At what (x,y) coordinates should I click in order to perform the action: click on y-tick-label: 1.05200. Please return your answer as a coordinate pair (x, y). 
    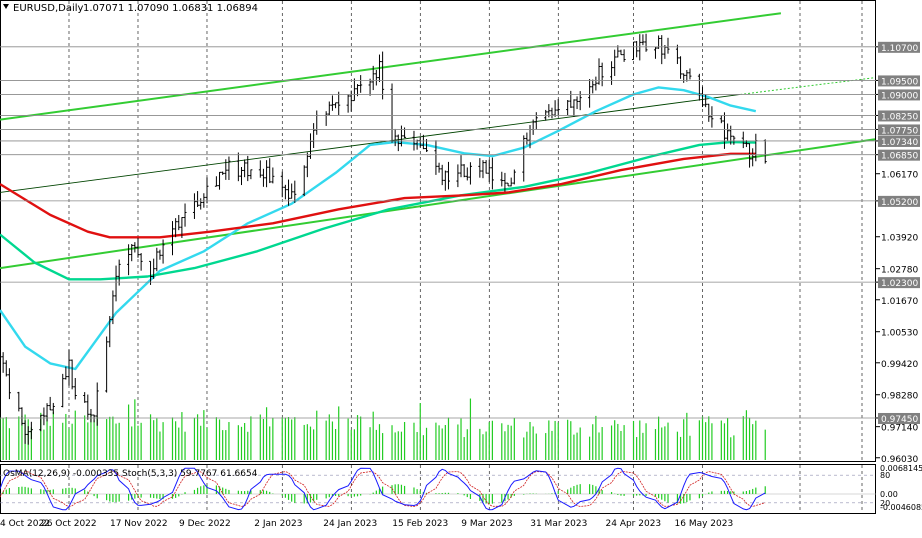
    Looking at the image, I should click on (899, 203).